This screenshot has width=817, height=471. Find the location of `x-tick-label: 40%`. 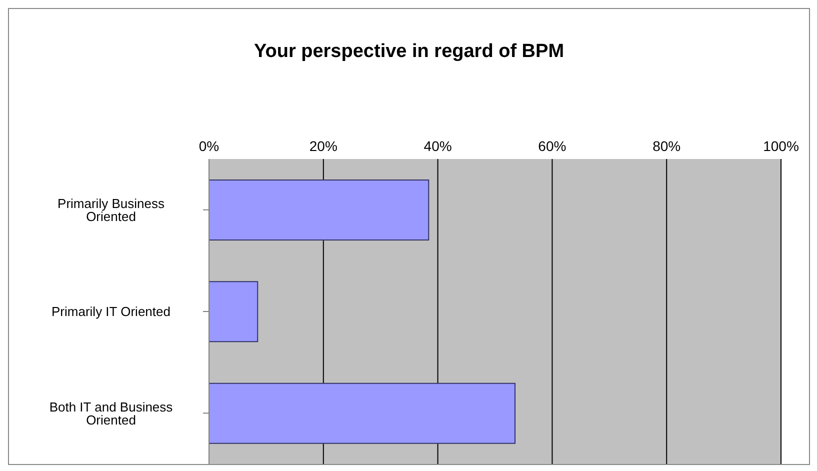

x-tick-label: 40% is located at coordinates (438, 146).